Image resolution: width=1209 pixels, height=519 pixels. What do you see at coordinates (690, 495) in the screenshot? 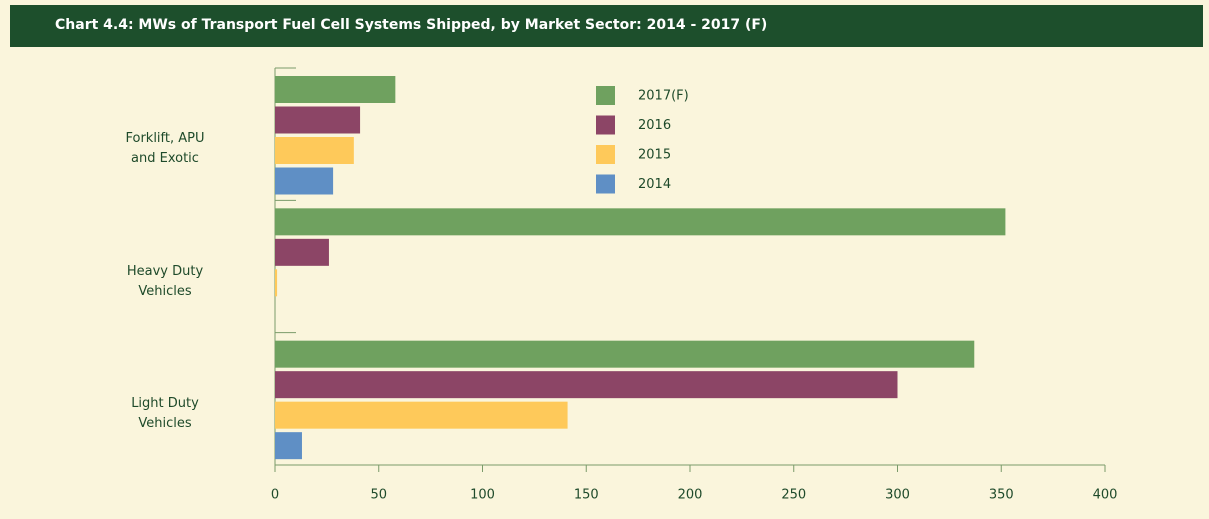
I see `x-tick-label: 200` at bounding box center [690, 495].